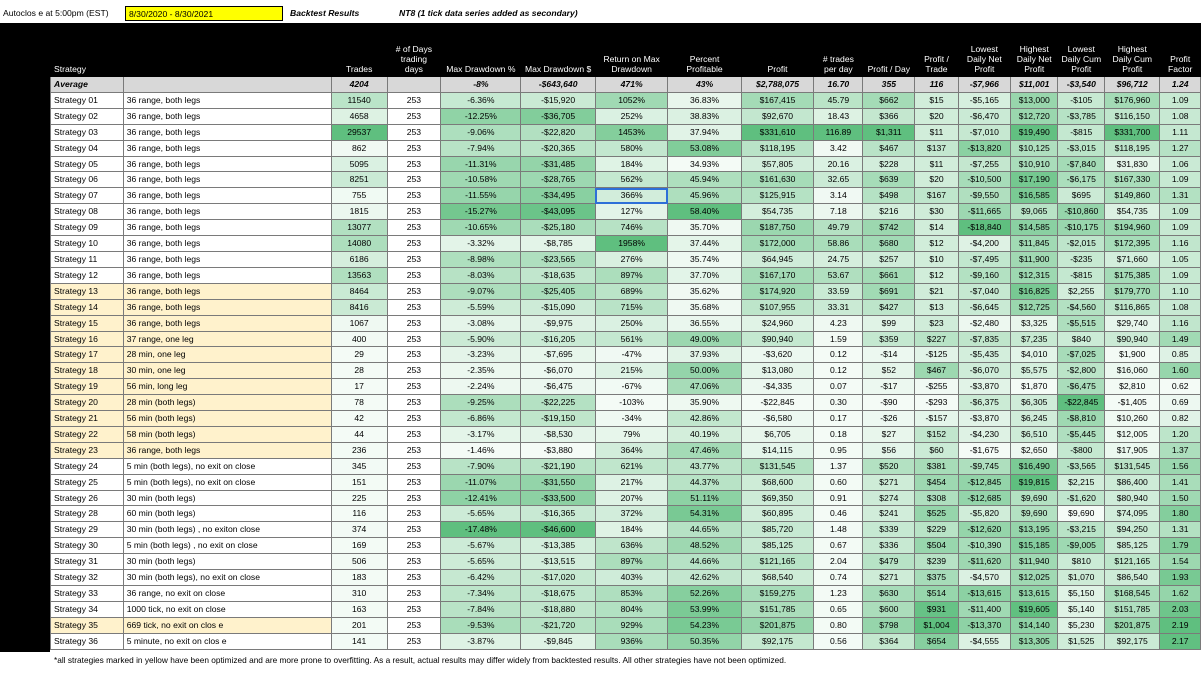 The image size is (1201, 674). What do you see at coordinates (838, 403) in the screenshot?
I see `metric-cell: 0.30` at bounding box center [838, 403].